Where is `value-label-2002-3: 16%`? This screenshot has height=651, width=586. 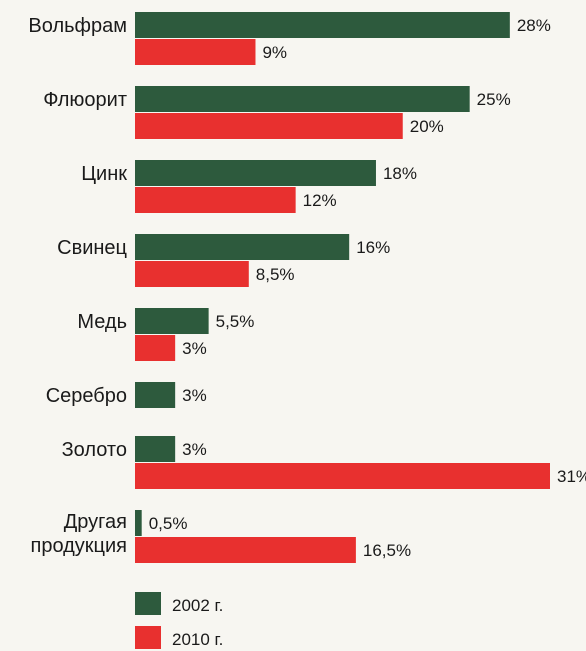 value-label-2002-3: 16% is located at coordinates (373, 247).